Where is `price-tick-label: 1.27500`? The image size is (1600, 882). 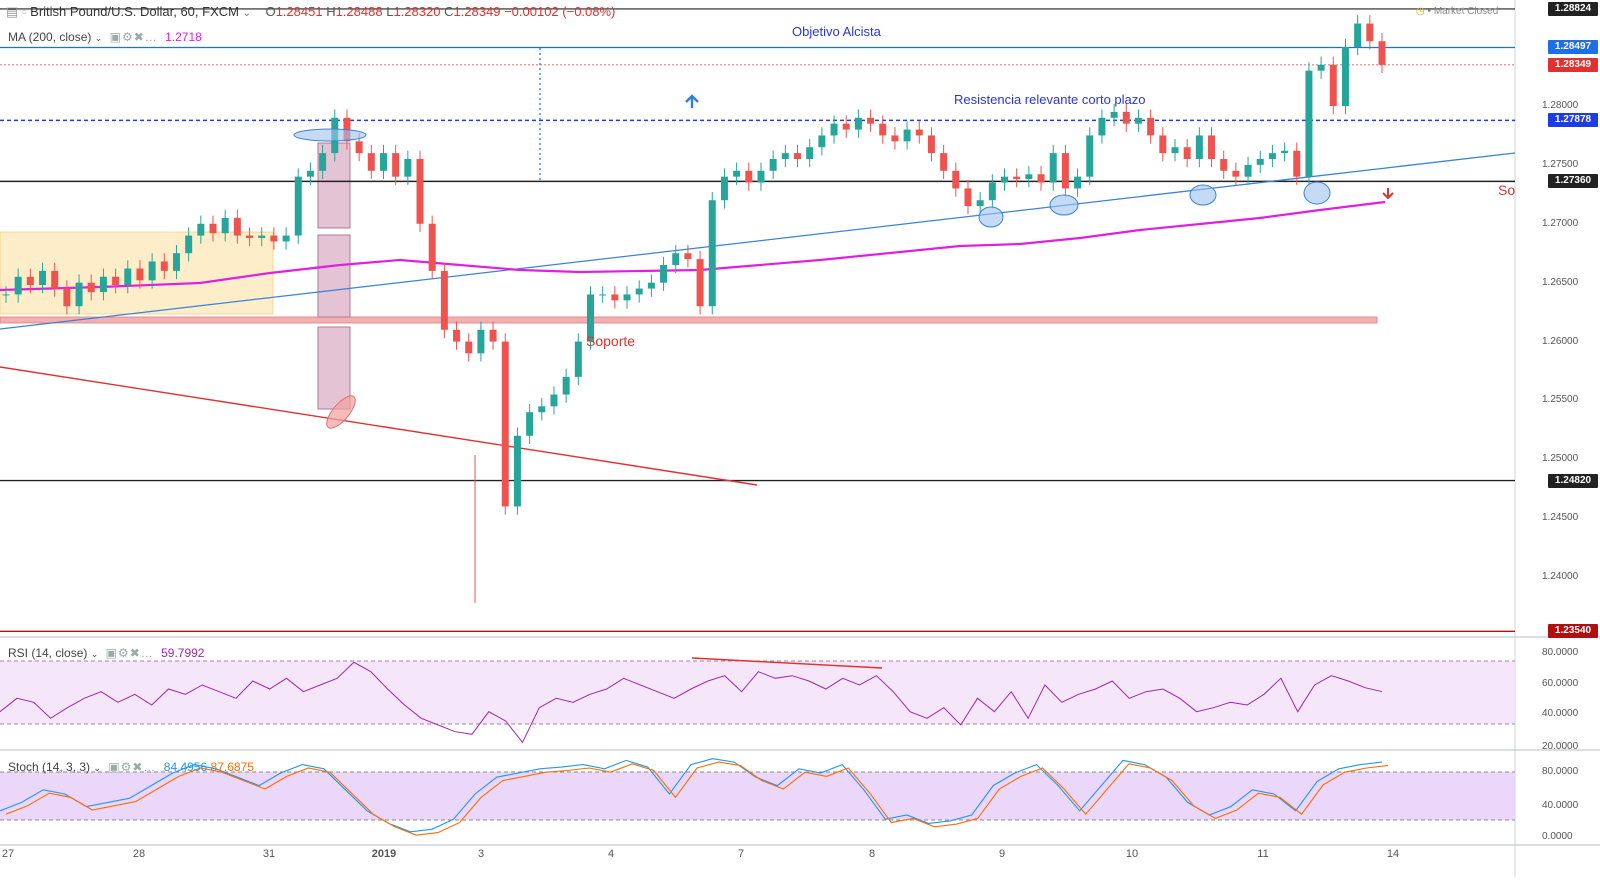 price-tick-label: 1.27500 is located at coordinates (1560, 164).